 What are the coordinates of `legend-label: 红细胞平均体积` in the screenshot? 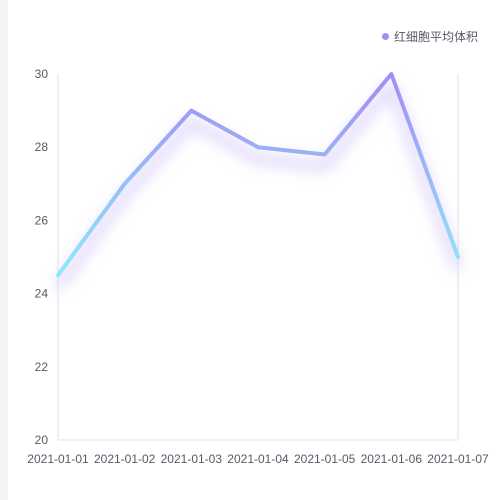 It's located at (435, 37).